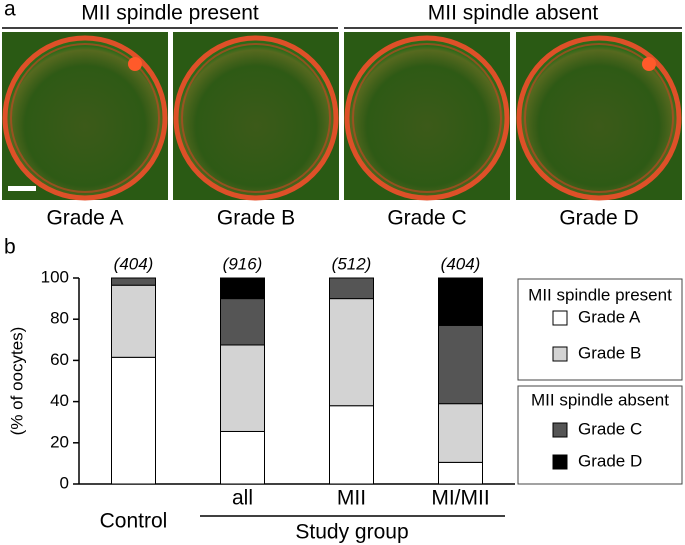 Image resolution: width=685 pixels, height=545 pixels. Describe the element at coordinates (609, 316) in the screenshot. I see `legend-label: Grade A` at that location.